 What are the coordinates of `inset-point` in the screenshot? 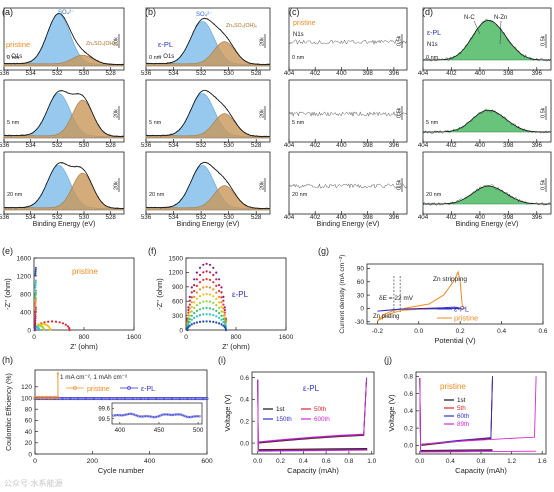 It's located at (185, 416).